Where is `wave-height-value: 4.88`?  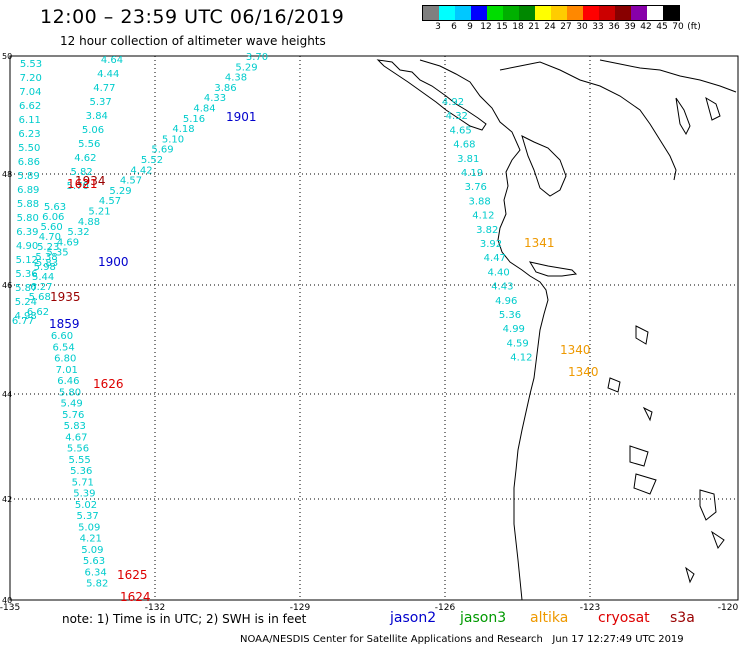 wave-height-value: 4.88 is located at coordinates (89, 222).